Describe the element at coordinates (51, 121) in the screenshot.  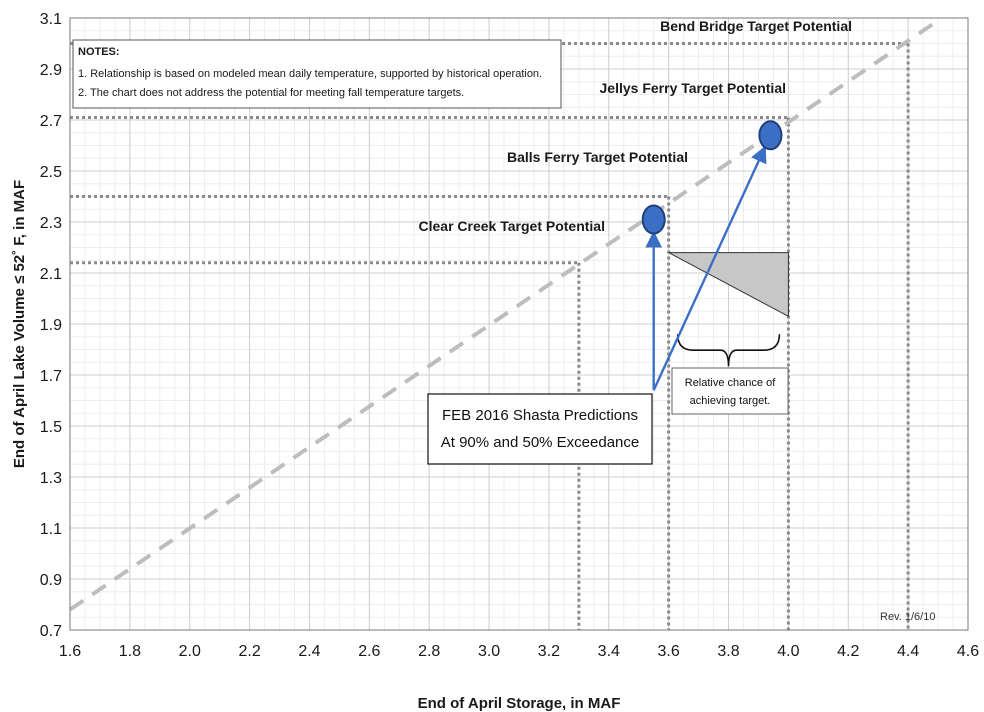
I see `y-tick-label: 2.7` at that location.